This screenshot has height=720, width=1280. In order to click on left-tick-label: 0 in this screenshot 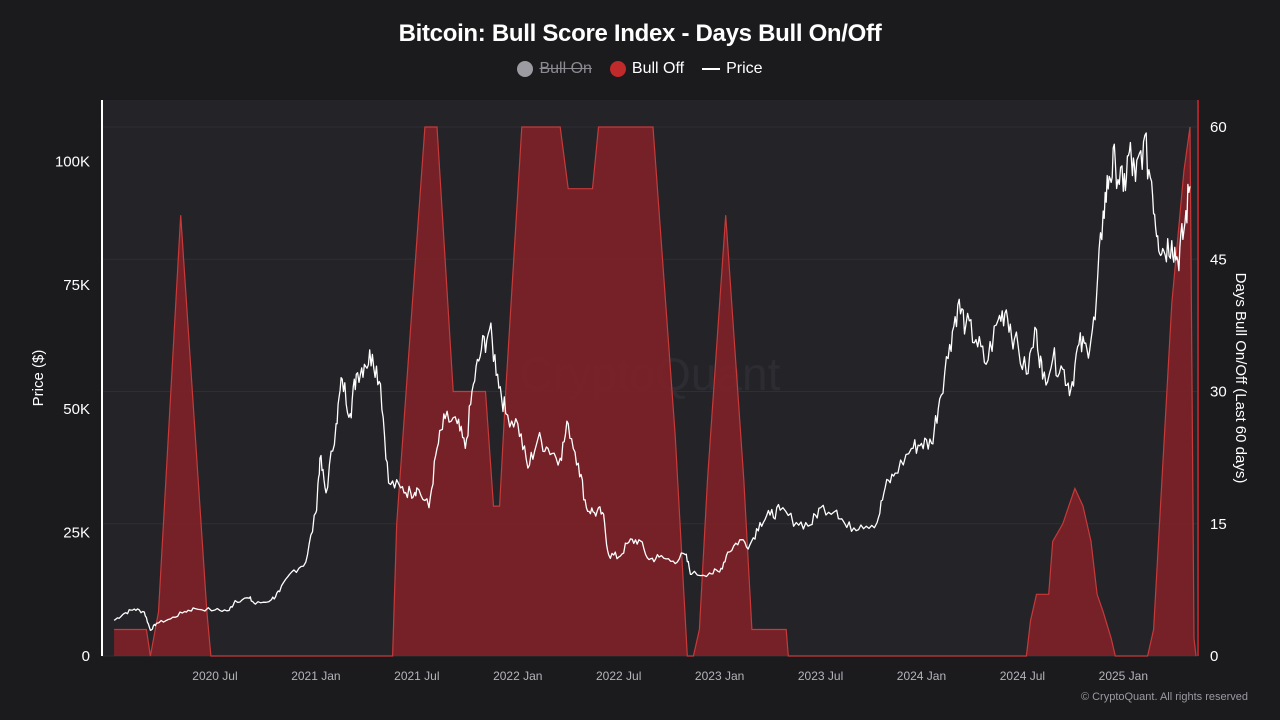, I will do `click(86, 656)`.